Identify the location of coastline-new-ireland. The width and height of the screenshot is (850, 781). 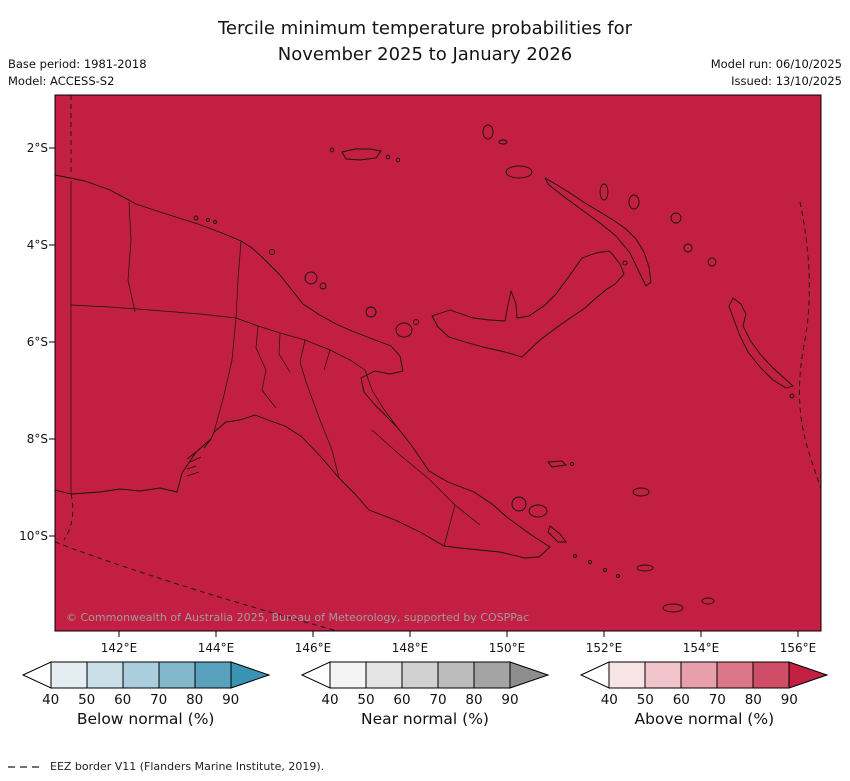
(598, 232).